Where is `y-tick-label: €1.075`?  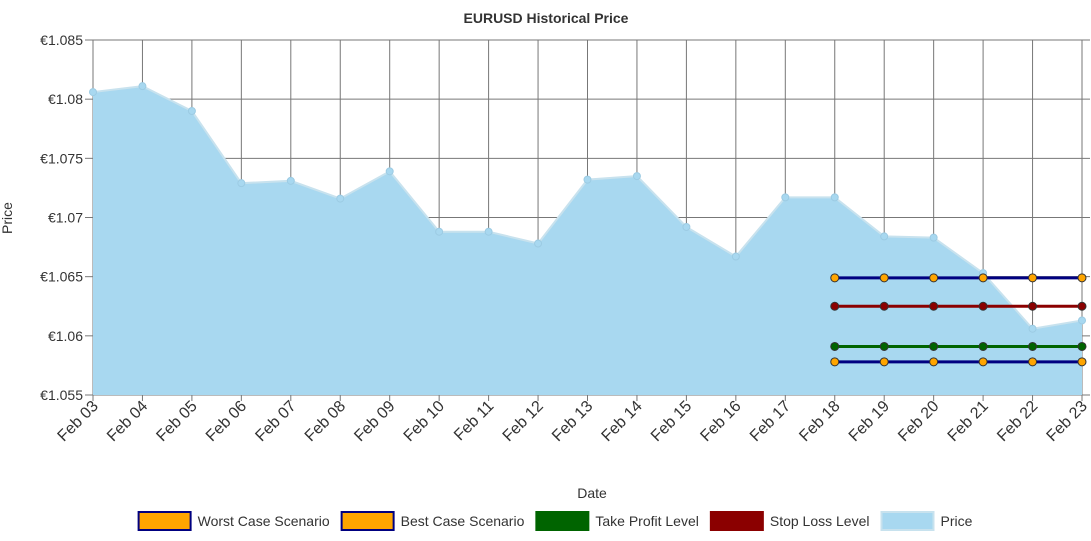
y-tick-label: €1.075 is located at coordinates (61, 158).